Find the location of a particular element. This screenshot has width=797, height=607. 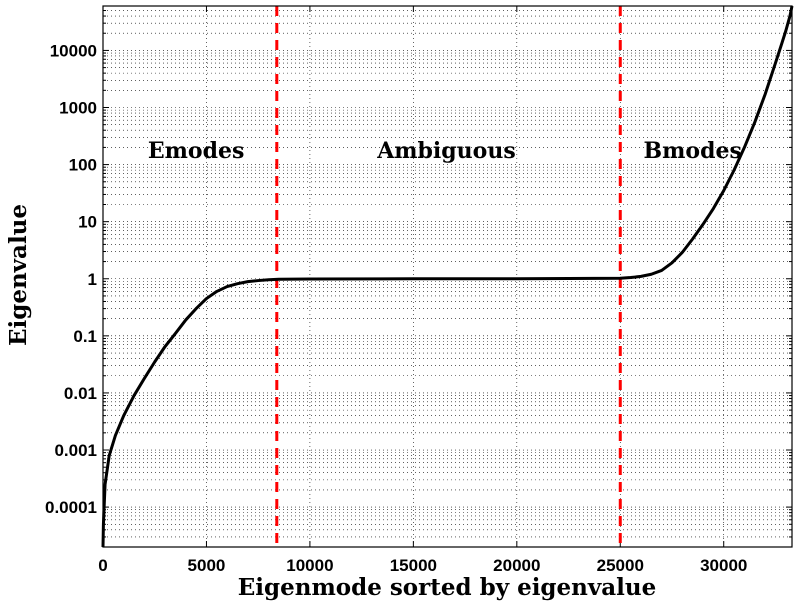

x-tick-label: 10000 is located at coordinates (309, 565).